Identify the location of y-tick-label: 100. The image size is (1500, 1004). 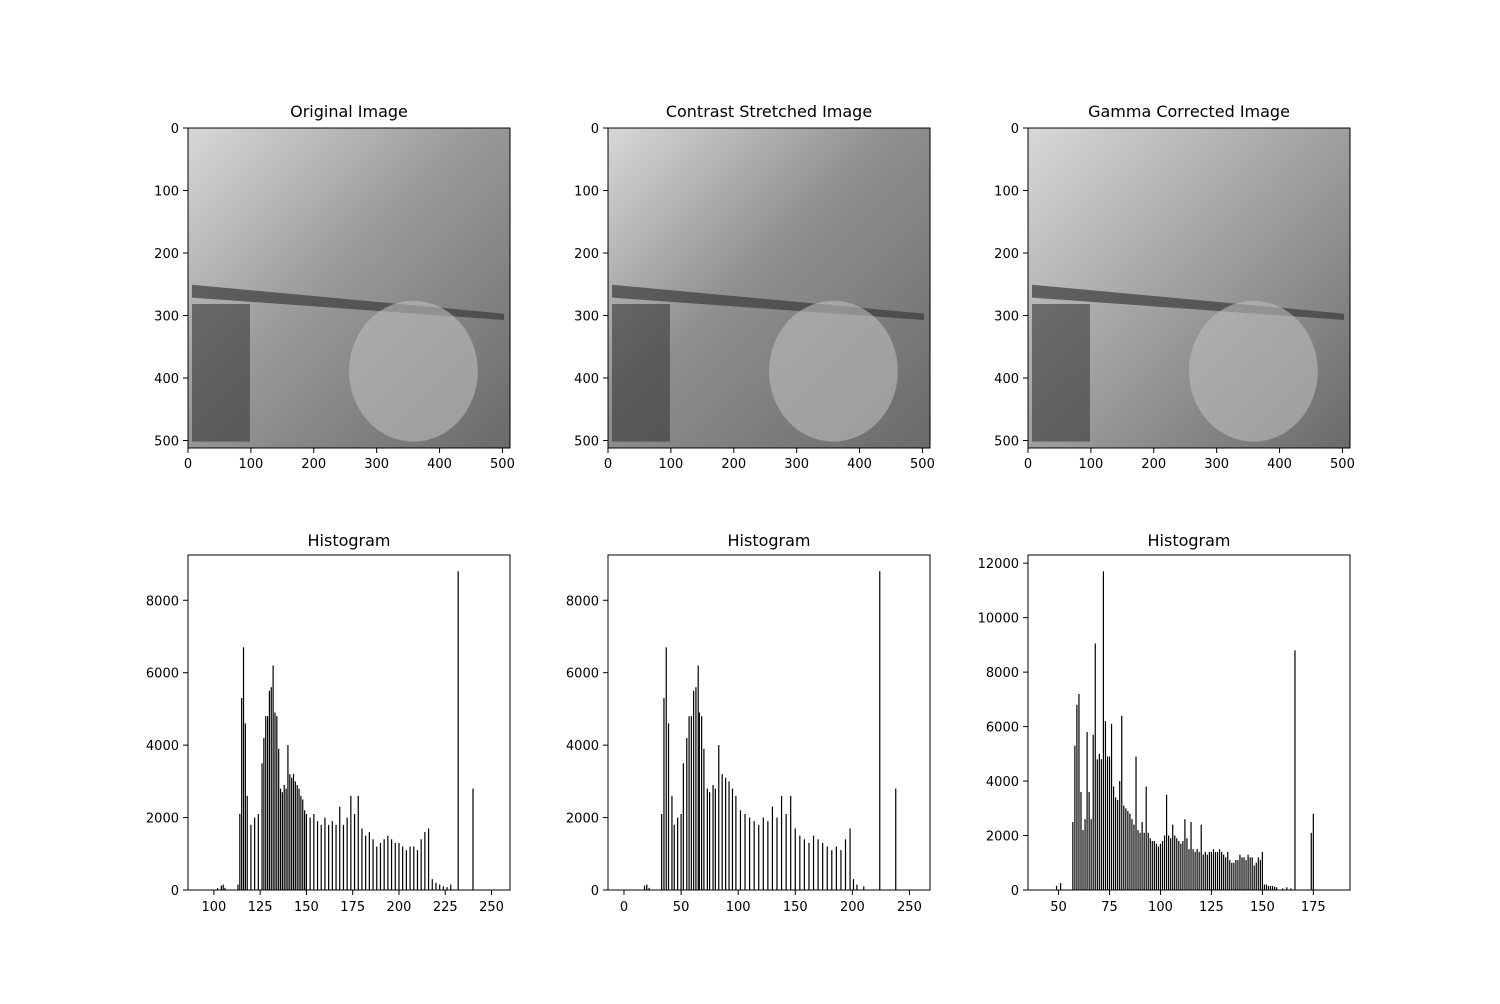
(1006, 192).